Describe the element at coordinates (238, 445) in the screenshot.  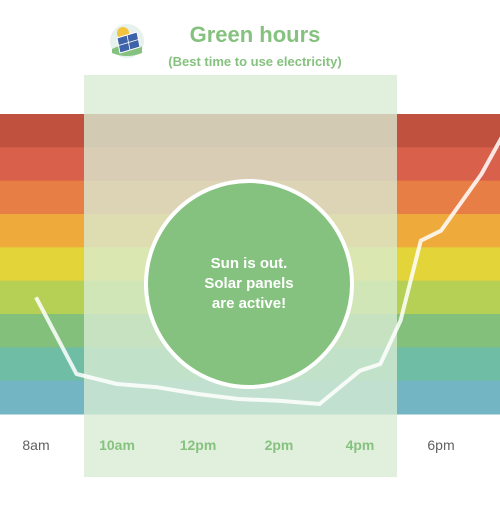
I see `x-axis-ticks: 8am10am12pm2pm4pm6pm8pm` at that location.